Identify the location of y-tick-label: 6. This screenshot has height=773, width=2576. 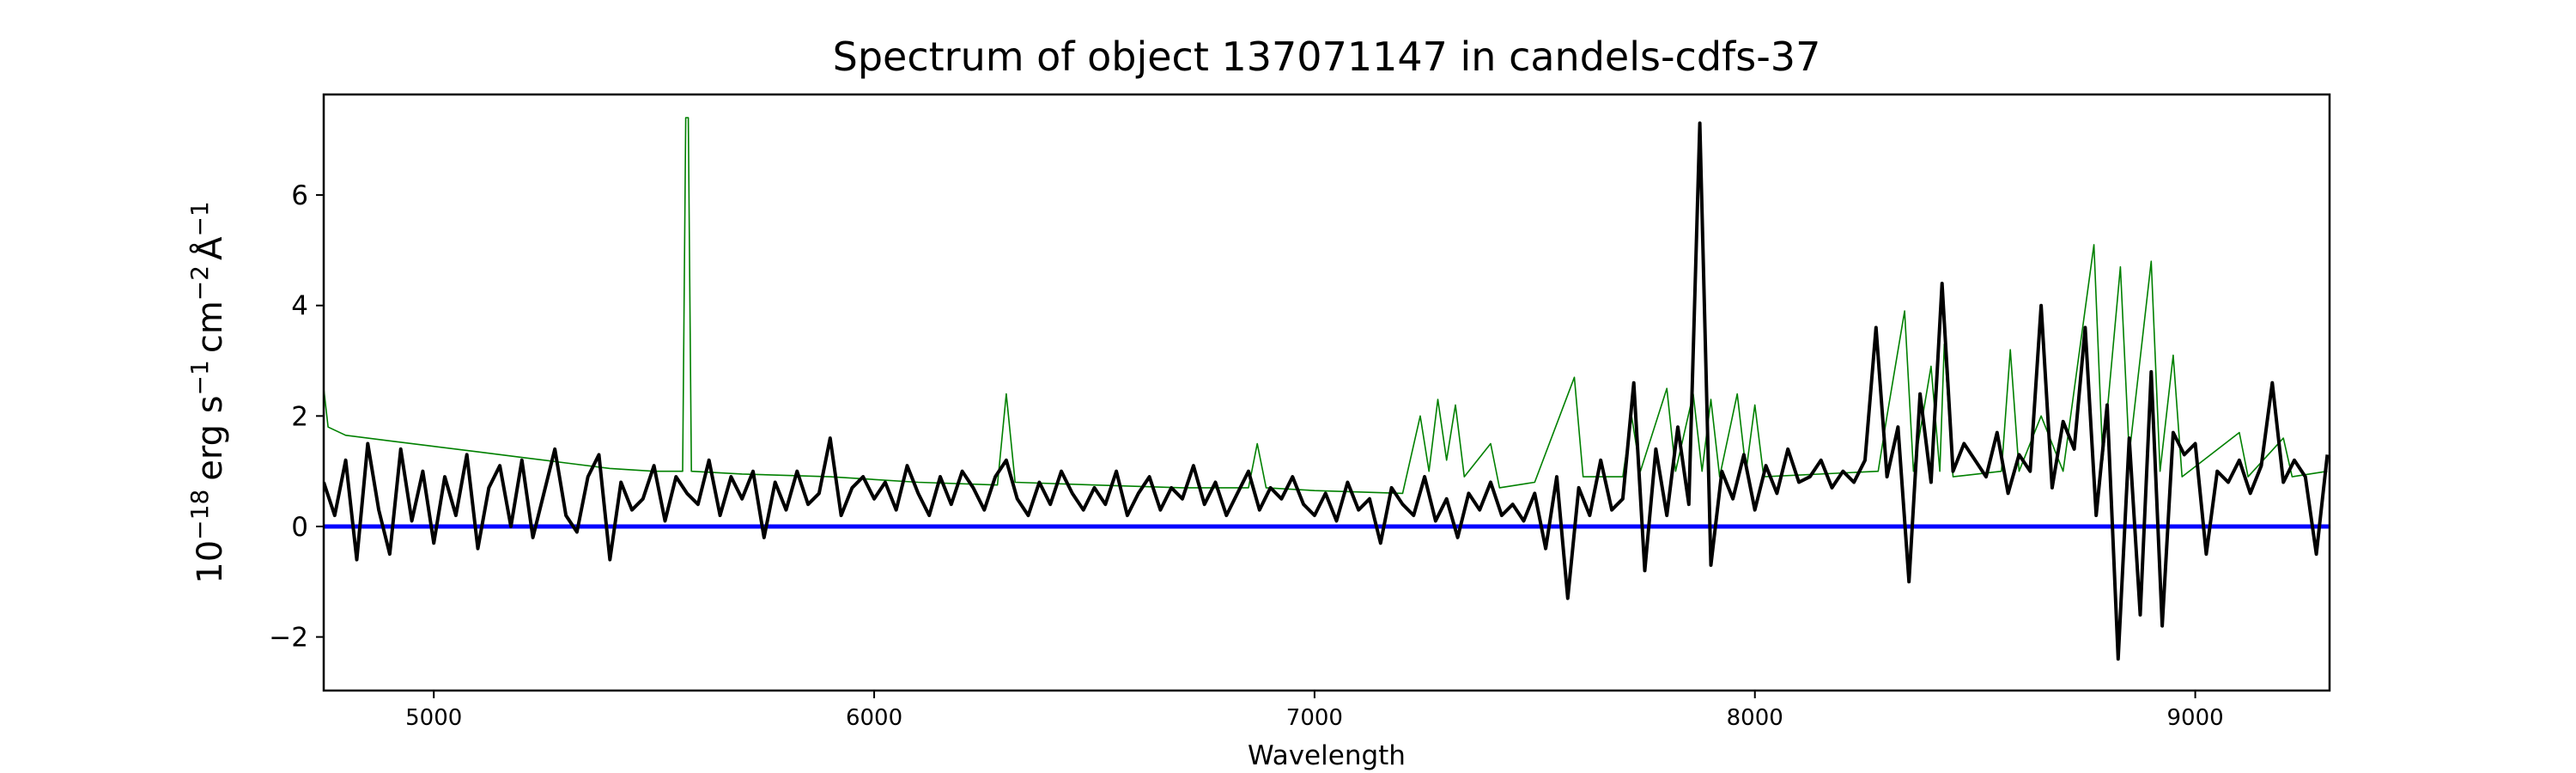
(300, 195).